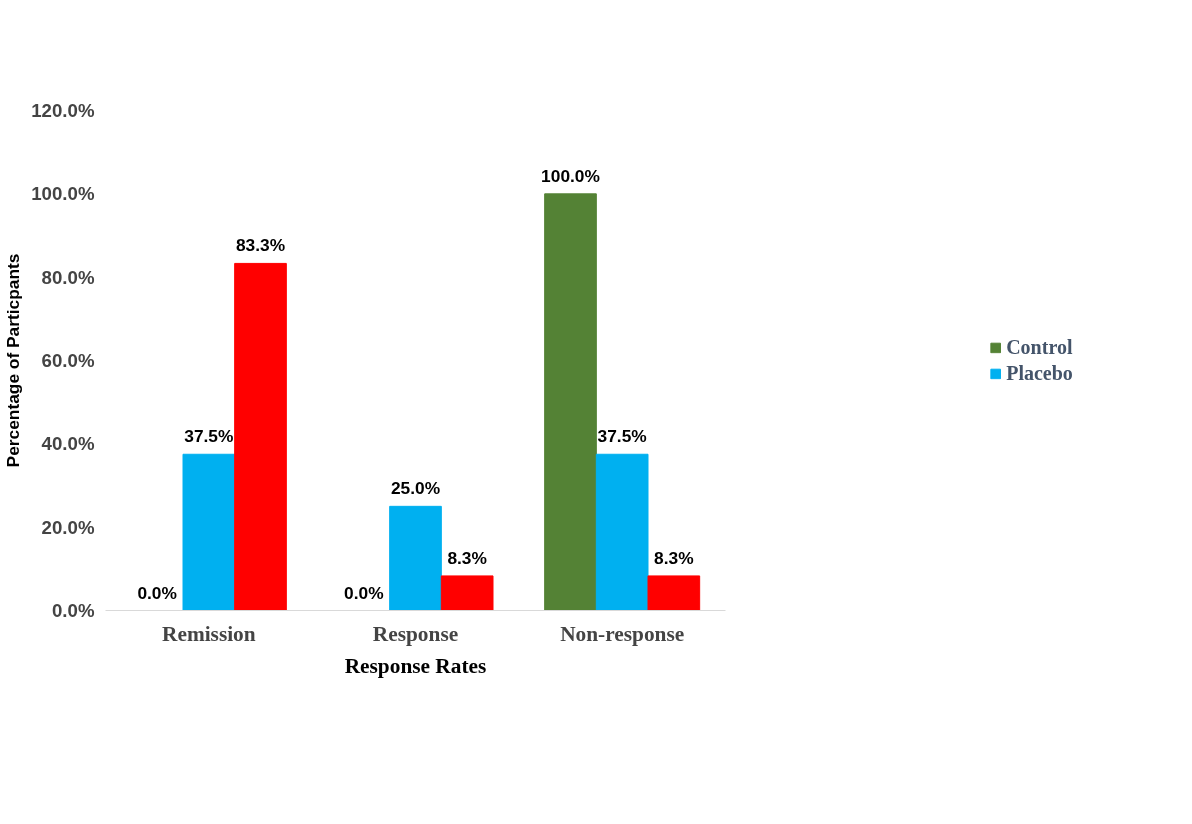 The image size is (1192, 824). I want to click on x-axis-title: Response Rates, so click(415, 665).